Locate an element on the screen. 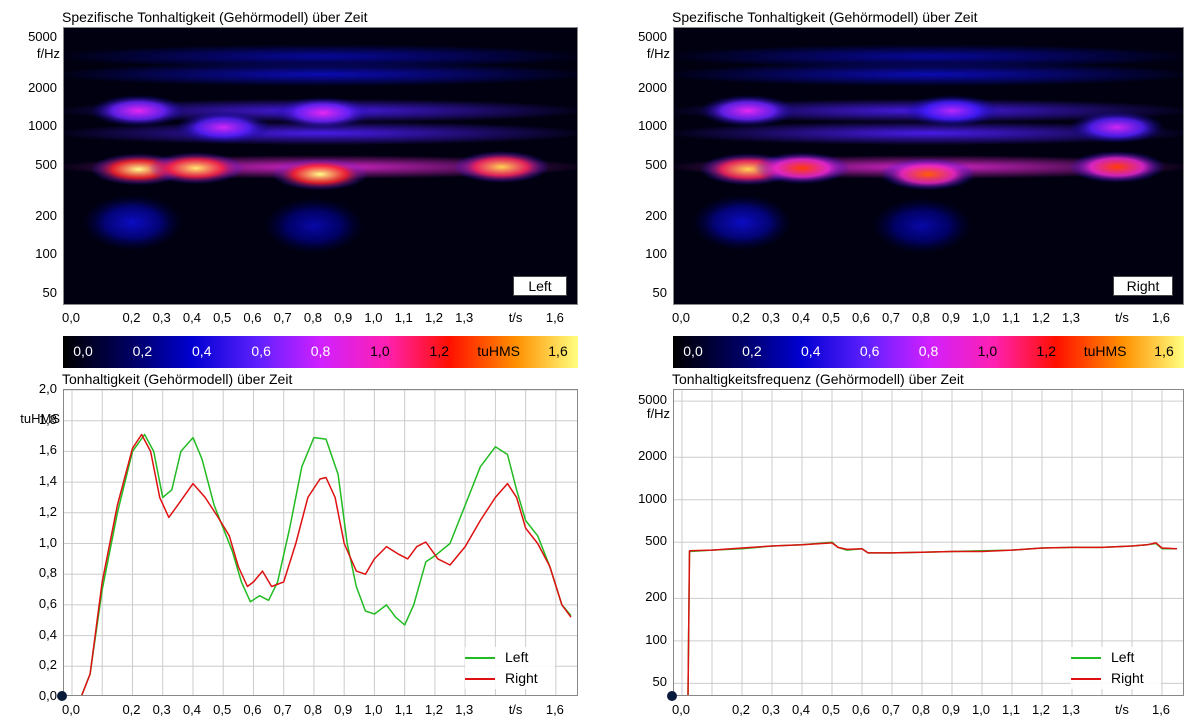  channel-label-right: Right is located at coordinates (1143, 286).